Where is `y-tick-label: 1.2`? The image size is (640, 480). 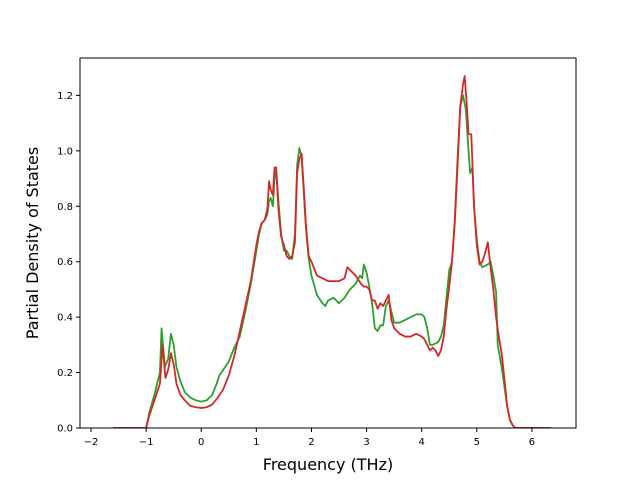
y-tick-label: 1.2 is located at coordinates (65, 96).